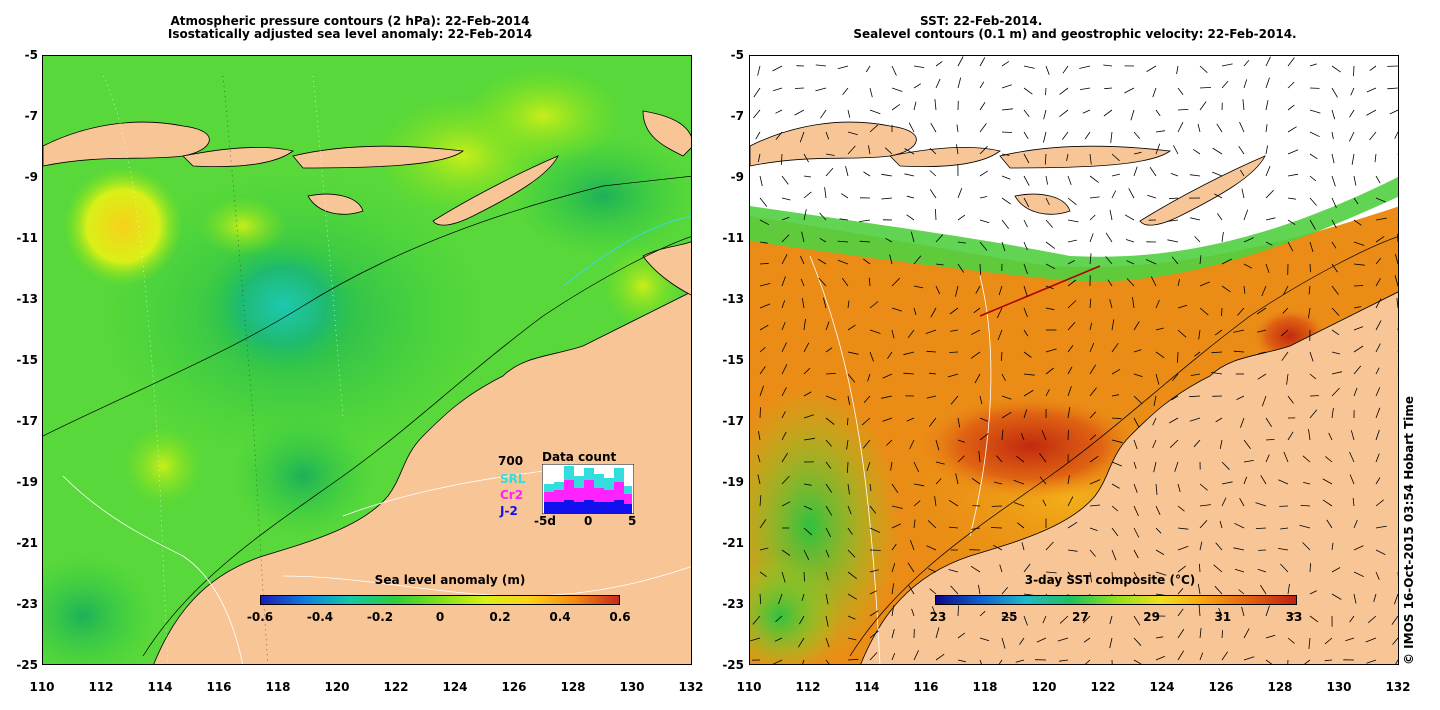 This screenshot has width=1440, height=710. I want to click on lon-tick-label: 126, so click(514, 687).